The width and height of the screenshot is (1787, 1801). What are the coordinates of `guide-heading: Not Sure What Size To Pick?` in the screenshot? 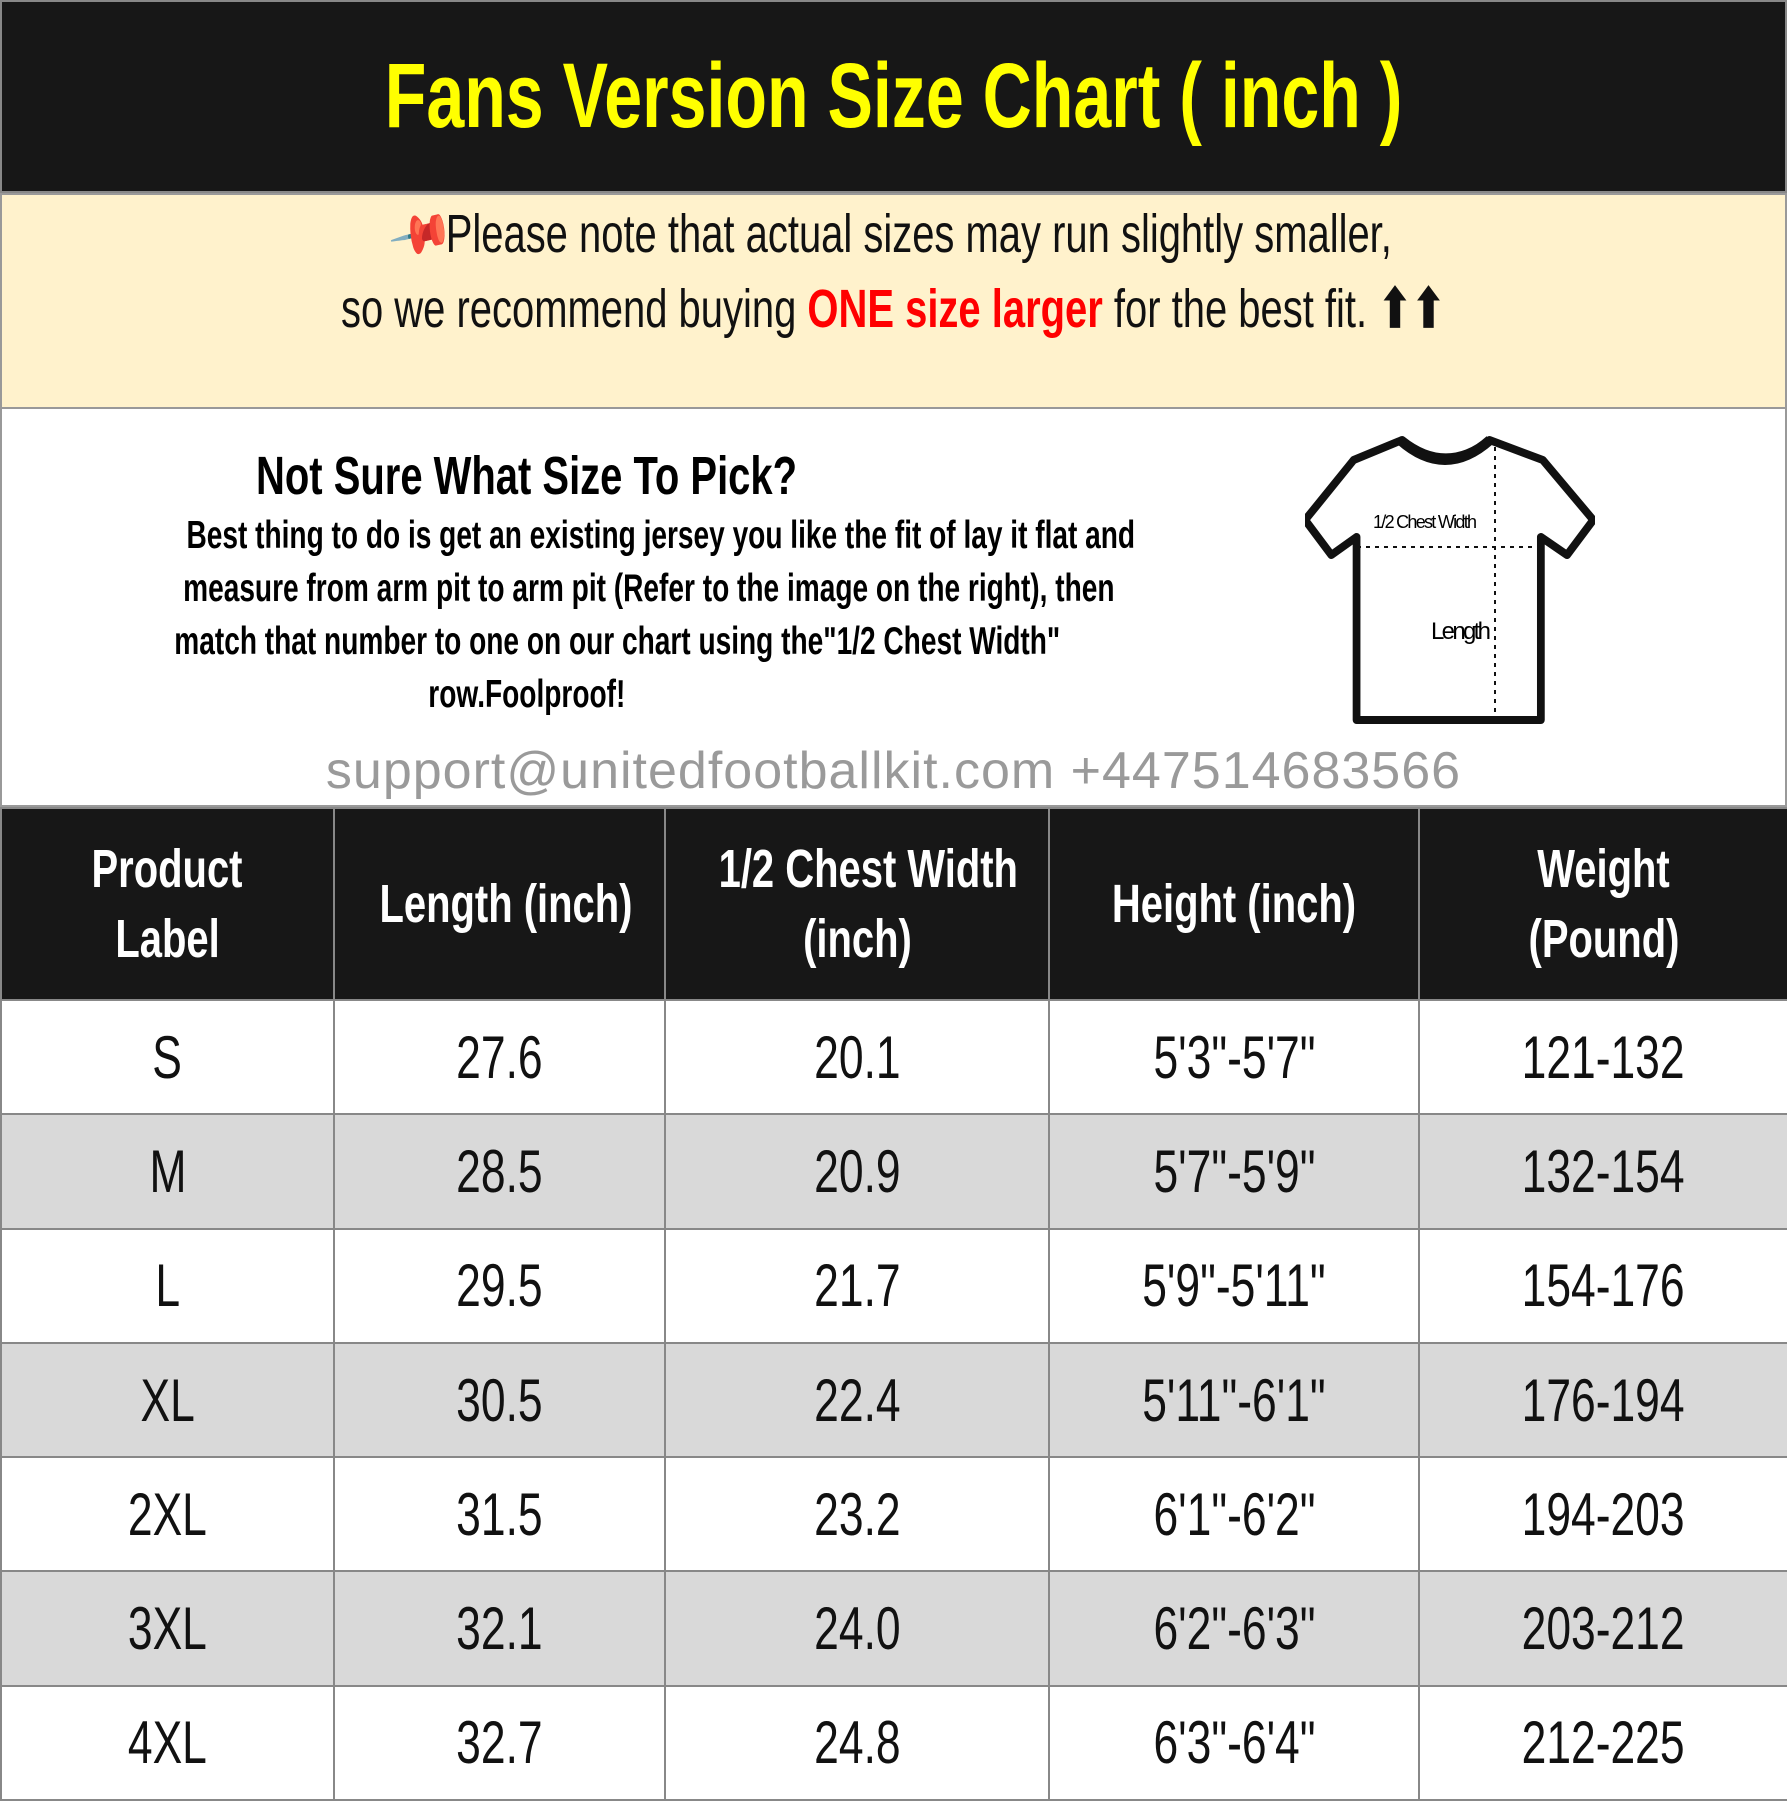 It's located at (527, 476).